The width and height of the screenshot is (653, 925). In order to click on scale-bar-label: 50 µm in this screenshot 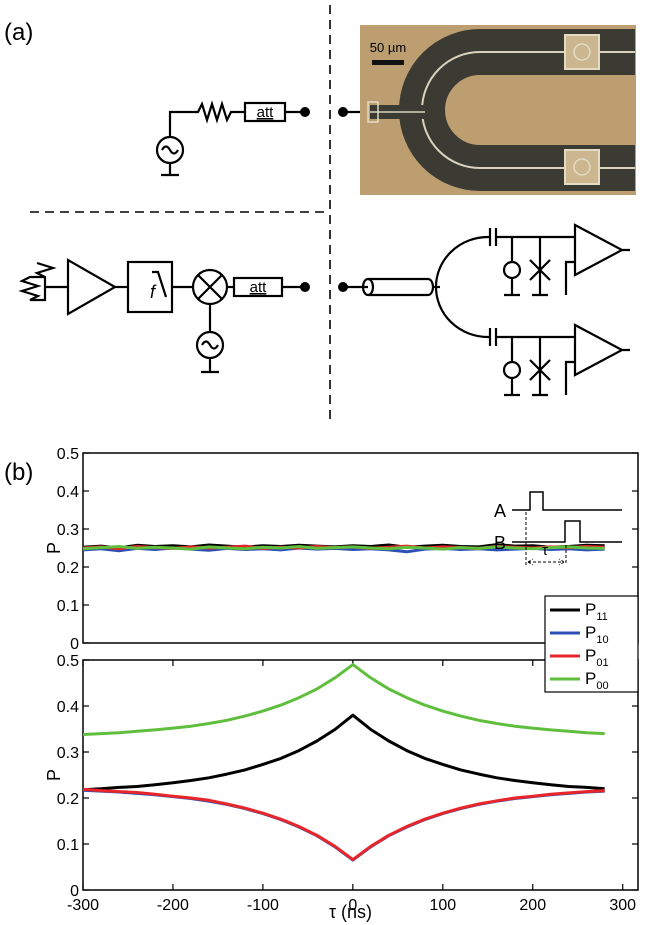, I will do `click(388, 47)`.